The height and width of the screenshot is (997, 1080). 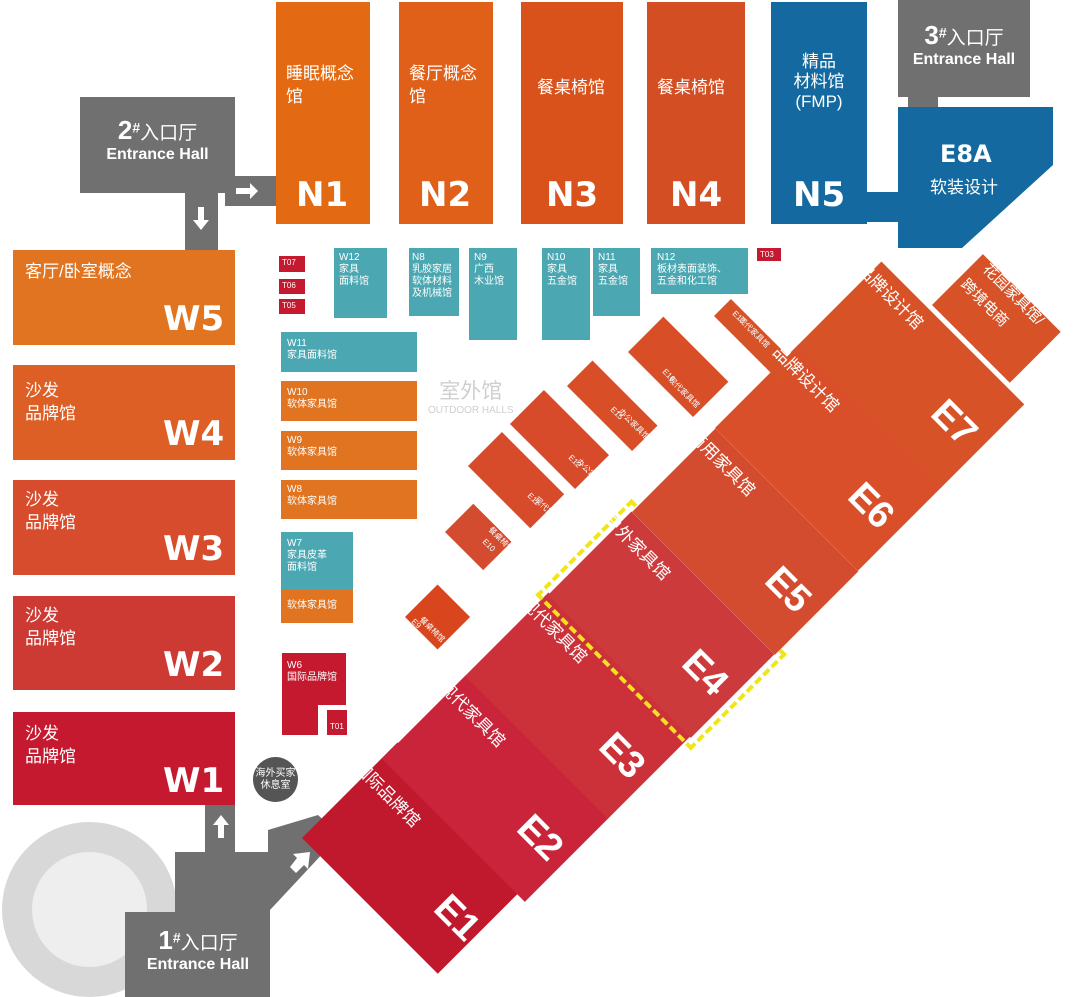 What do you see at coordinates (349, 352) in the screenshot?
I see `hall-W11: W11 家具面料馆` at bounding box center [349, 352].